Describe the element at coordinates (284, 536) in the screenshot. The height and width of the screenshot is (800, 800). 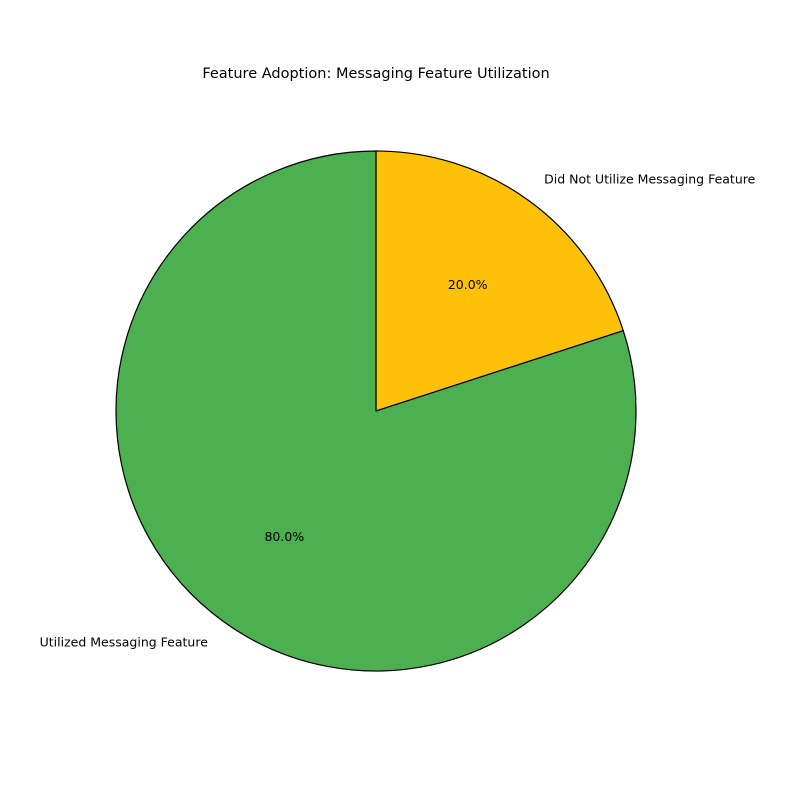
I see `slice-percent-label-1: 80.0%` at that location.